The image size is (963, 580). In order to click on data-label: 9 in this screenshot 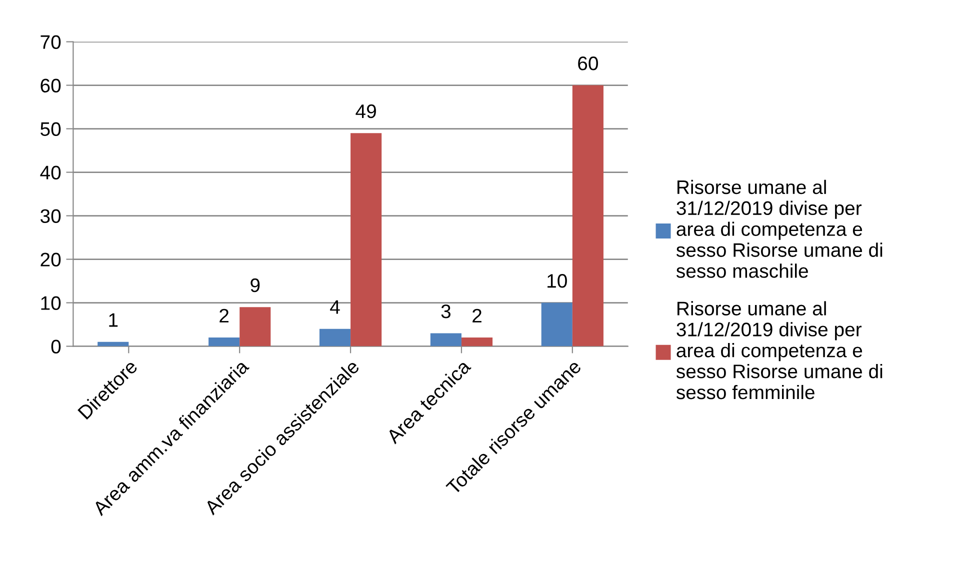, I will do `click(255, 285)`.